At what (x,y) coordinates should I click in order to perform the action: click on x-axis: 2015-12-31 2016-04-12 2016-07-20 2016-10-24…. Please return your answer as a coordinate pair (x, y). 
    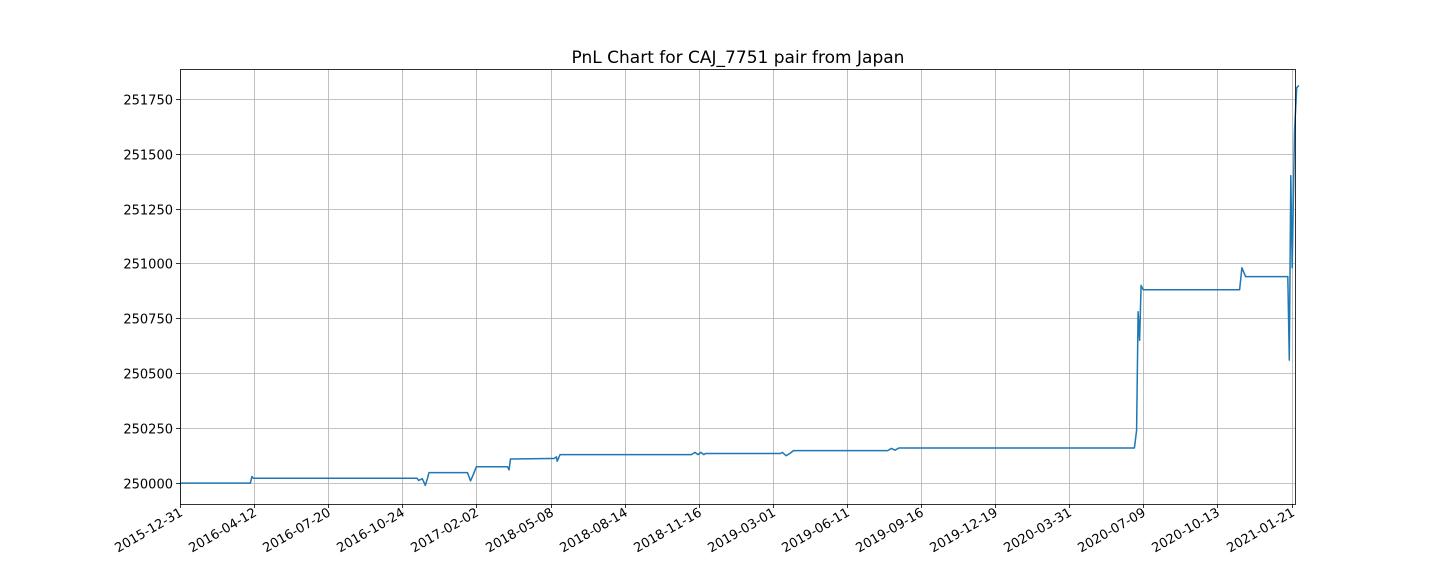
    Looking at the image, I should click on (705, 530).